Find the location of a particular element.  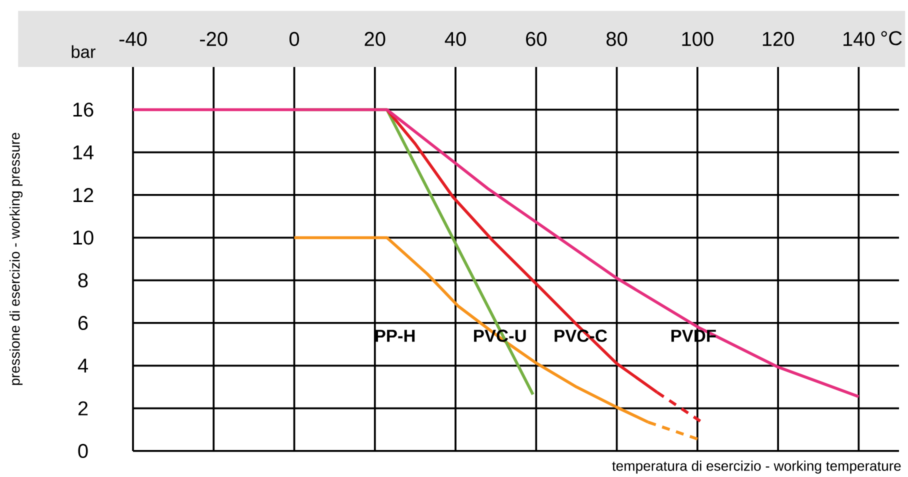

y-tick-label: 10 is located at coordinates (83, 237).